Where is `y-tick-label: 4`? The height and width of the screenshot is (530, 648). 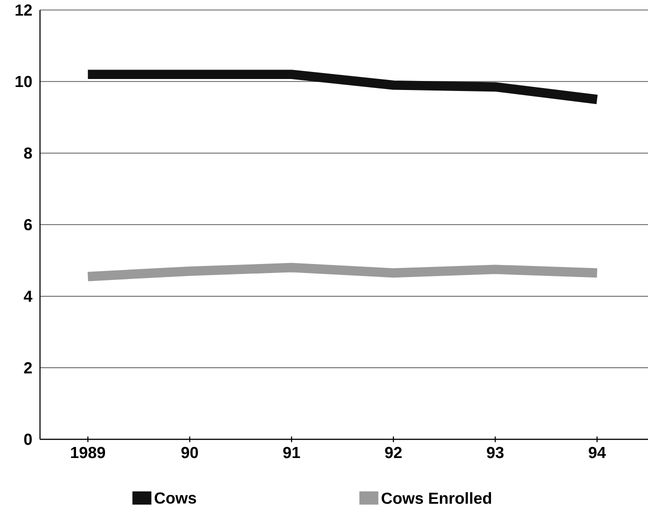 y-tick-label: 4 is located at coordinates (28, 296).